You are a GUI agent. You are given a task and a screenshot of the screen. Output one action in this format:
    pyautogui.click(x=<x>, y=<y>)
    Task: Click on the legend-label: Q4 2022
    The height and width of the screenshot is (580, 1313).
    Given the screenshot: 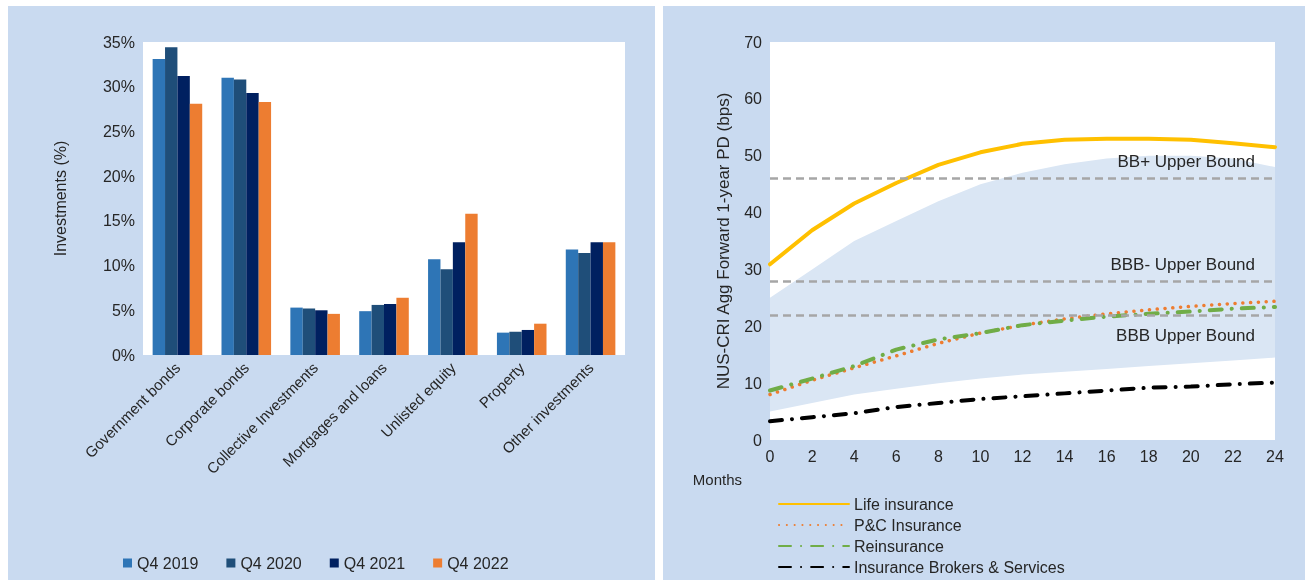 What is the action you would take?
    pyautogui.click(x=478, y=563)
    